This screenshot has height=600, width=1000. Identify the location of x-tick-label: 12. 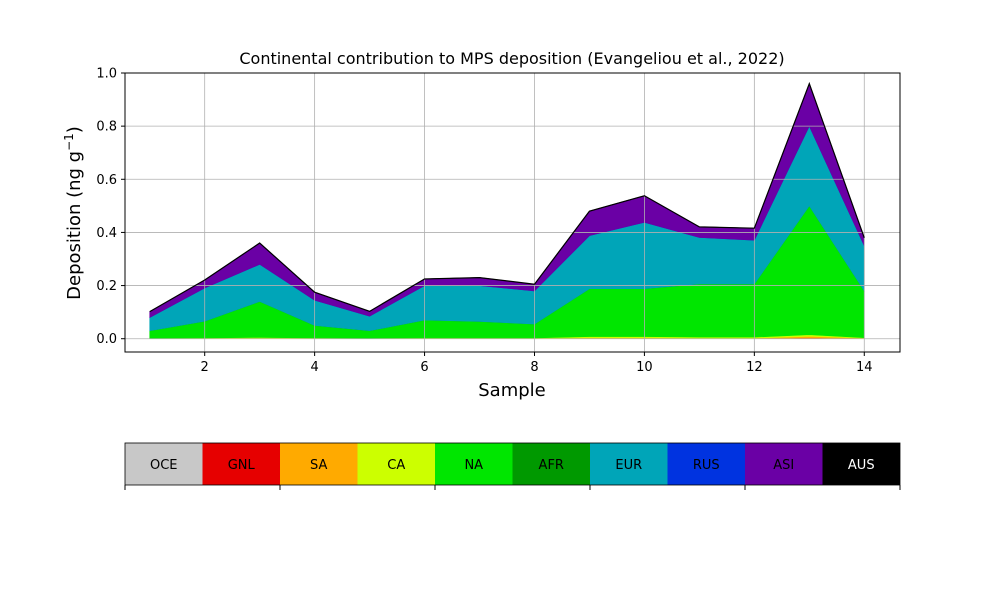
(754, 367).